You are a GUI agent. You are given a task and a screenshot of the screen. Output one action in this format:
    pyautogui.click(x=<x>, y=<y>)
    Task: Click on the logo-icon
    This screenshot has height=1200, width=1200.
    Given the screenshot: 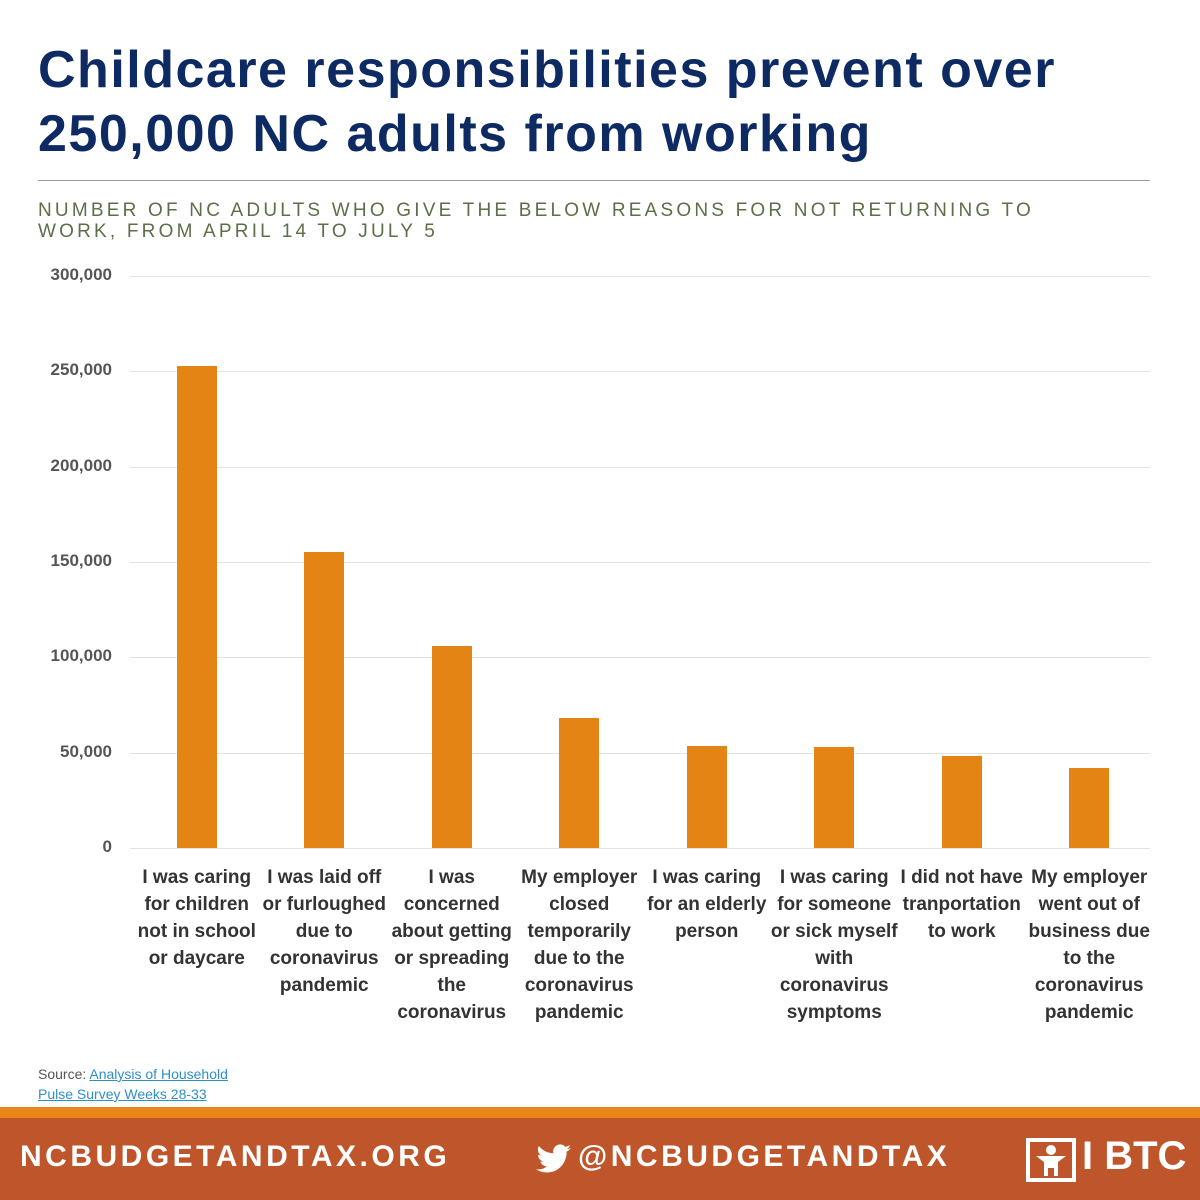 What is the action you would take?
    pyautogui.click(x=1051, y=1160)
    